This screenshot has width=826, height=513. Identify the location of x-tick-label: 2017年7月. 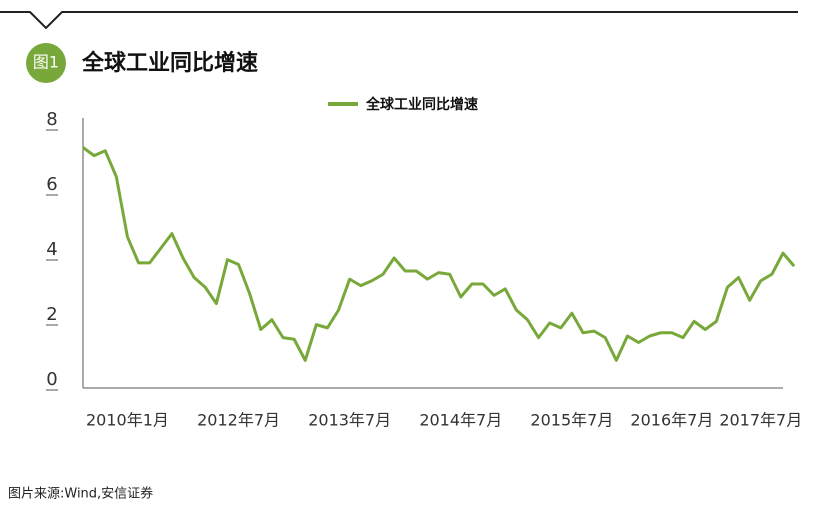
(760, 420).